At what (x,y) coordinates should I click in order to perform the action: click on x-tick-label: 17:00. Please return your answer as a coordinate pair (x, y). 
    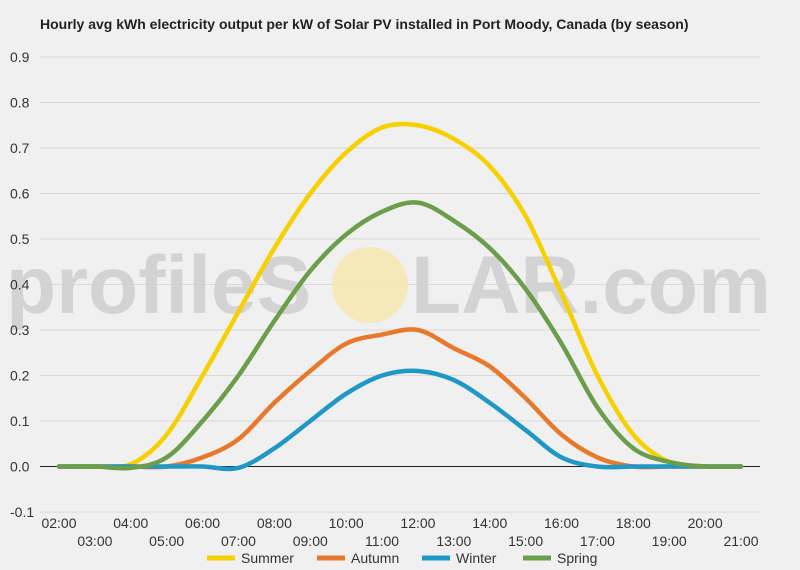
    Looking at the image, I should click on (597, 541).